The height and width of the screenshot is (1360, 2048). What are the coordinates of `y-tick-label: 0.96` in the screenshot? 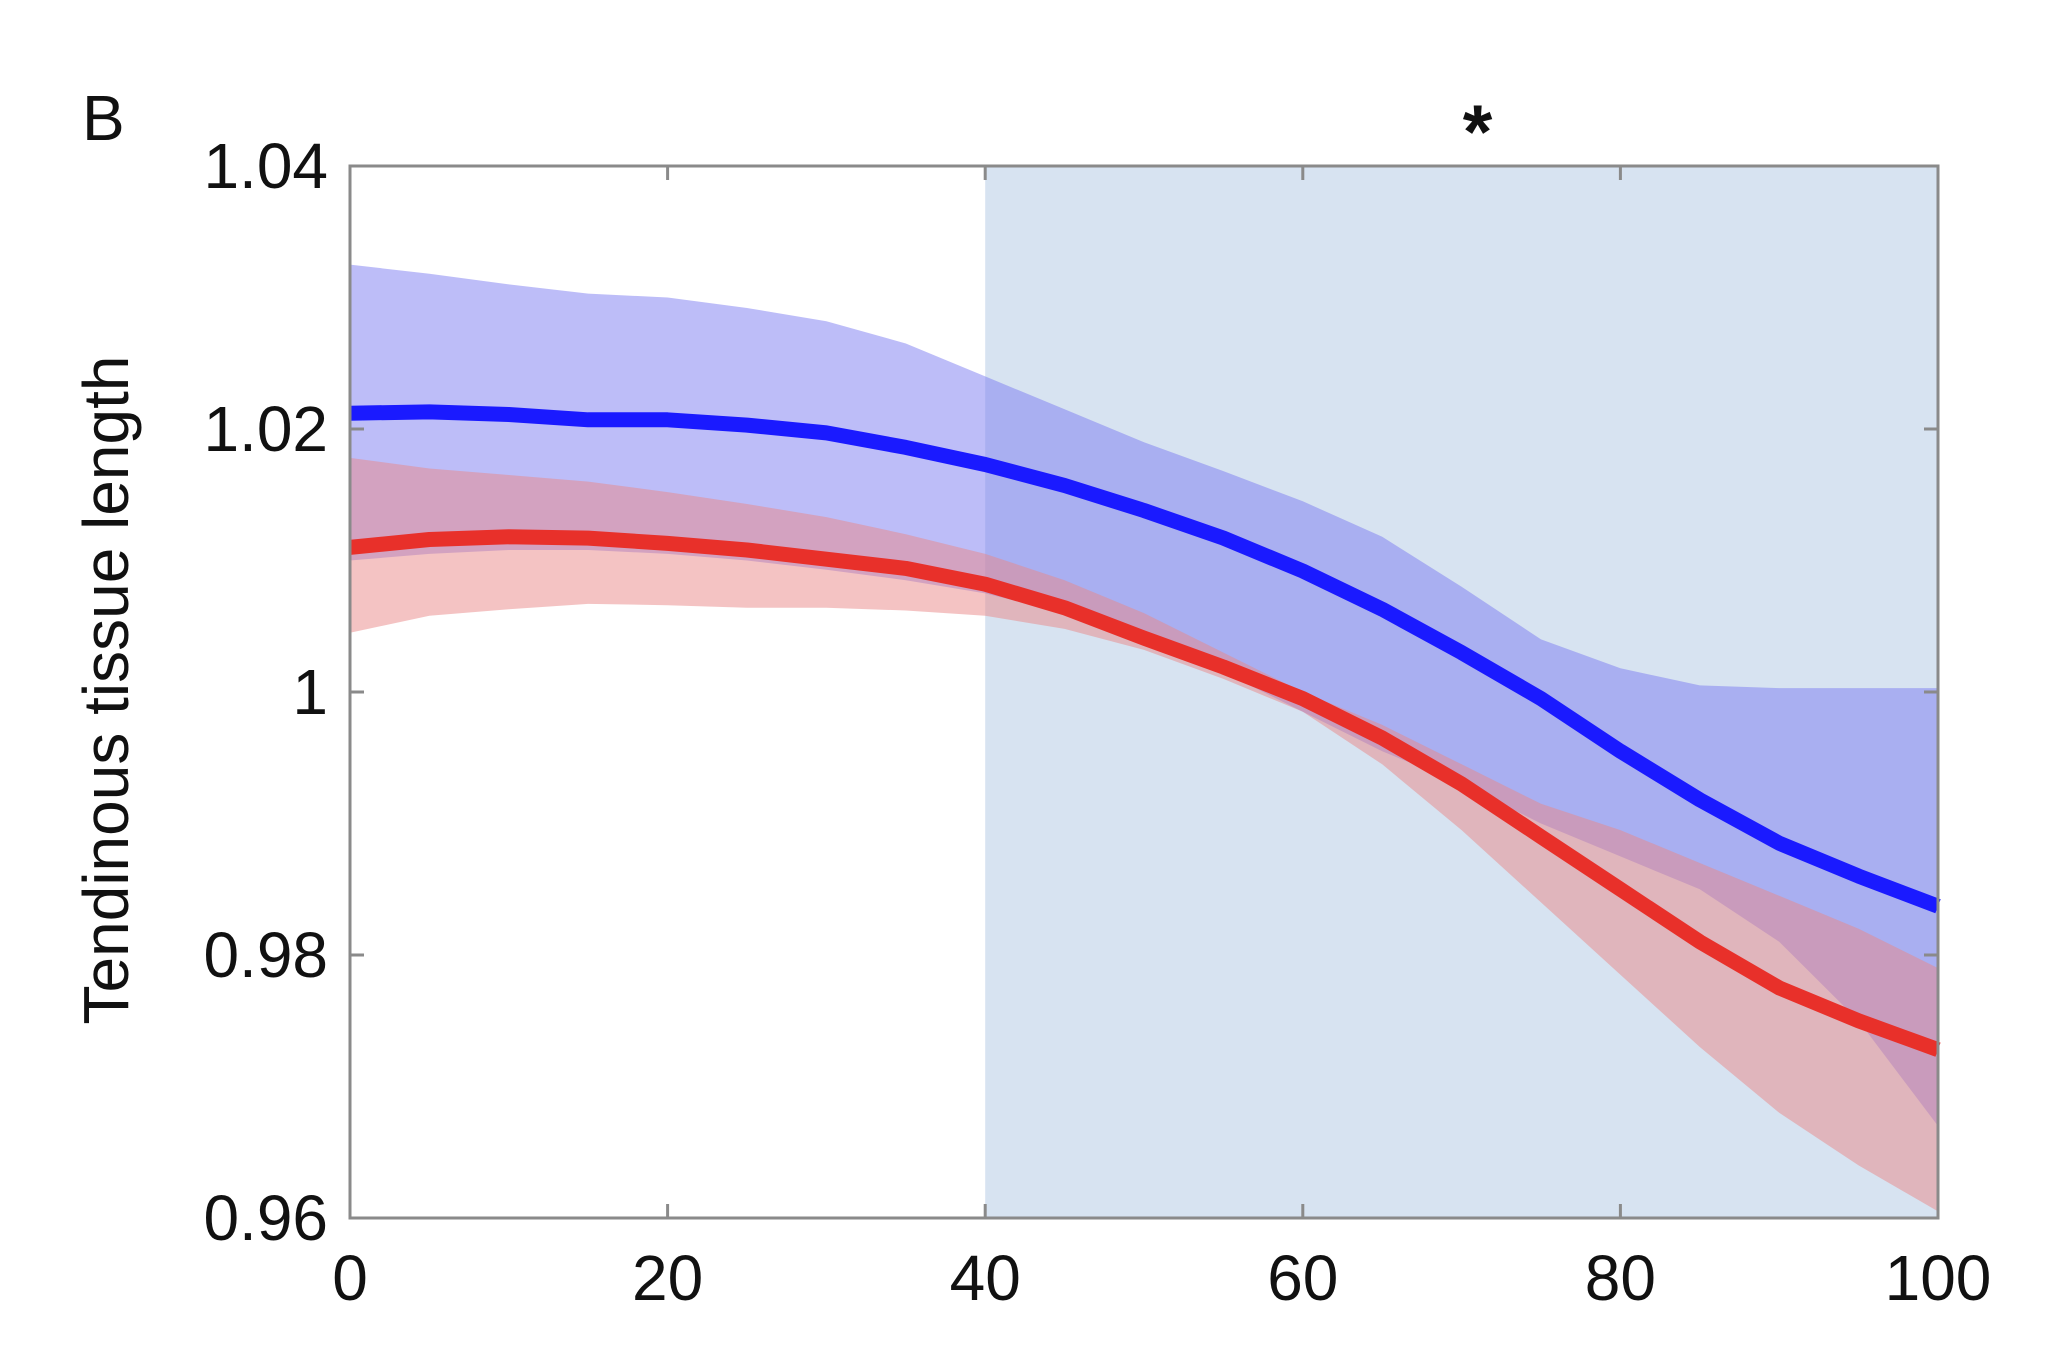 It's located at (265, 1218).